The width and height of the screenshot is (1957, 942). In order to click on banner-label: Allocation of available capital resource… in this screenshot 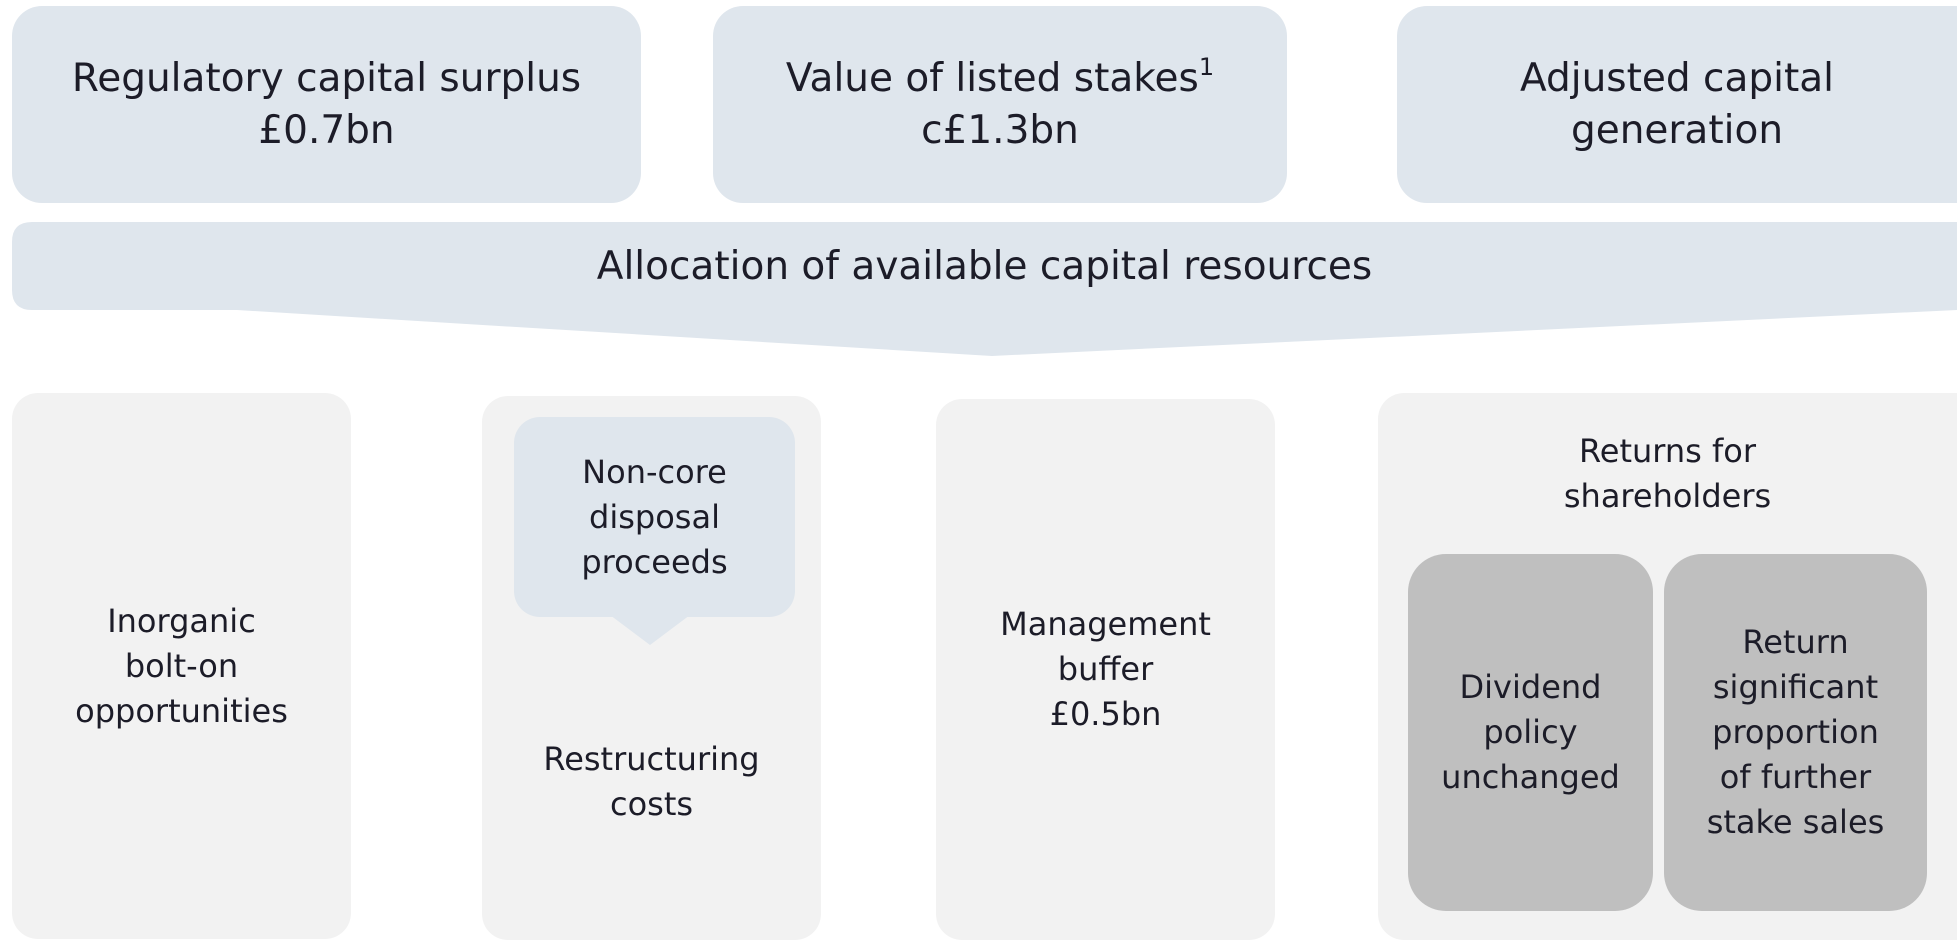, I will do `click(984, 266)`.